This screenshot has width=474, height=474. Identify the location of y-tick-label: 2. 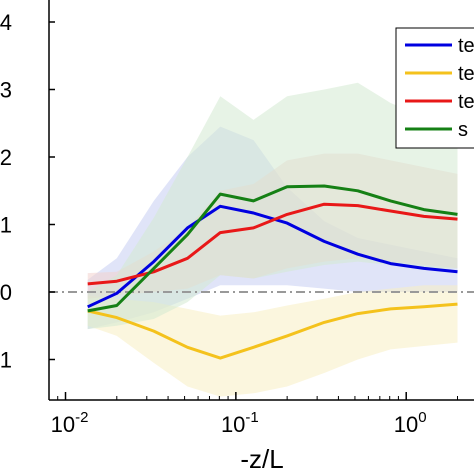
(6, 157).